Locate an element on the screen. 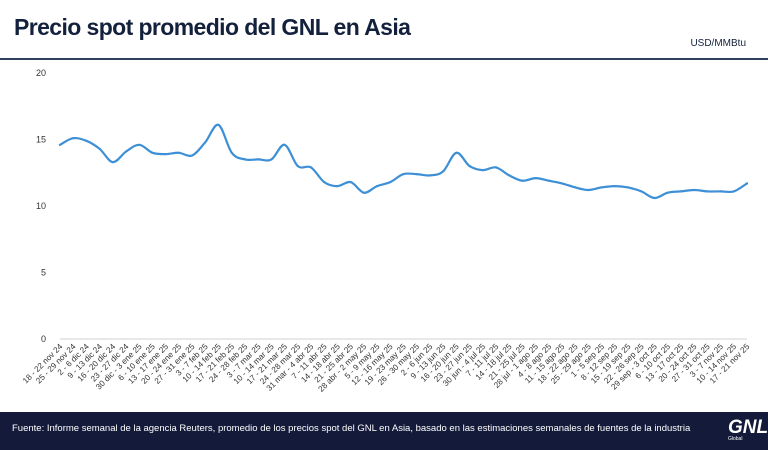  unit-label: USD/MMBtu is located at coordinates (718, 43).